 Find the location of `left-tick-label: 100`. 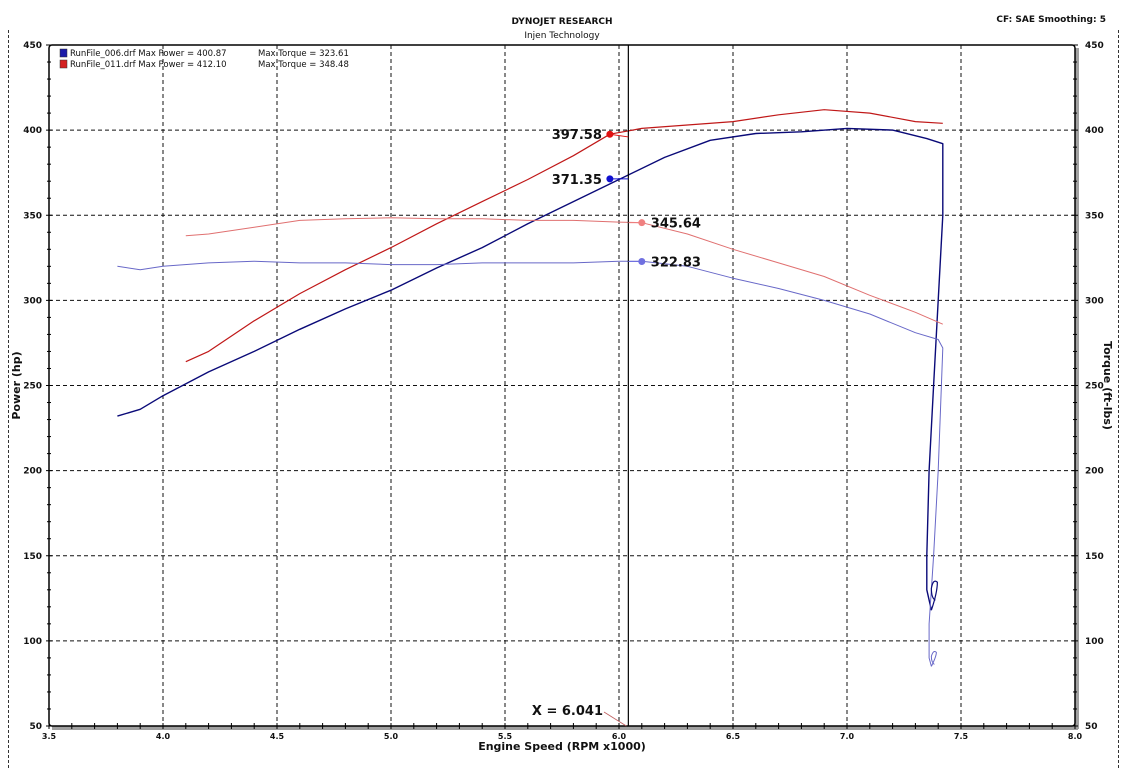

left-tick-label: 100 is located at coordinates (32, 642).